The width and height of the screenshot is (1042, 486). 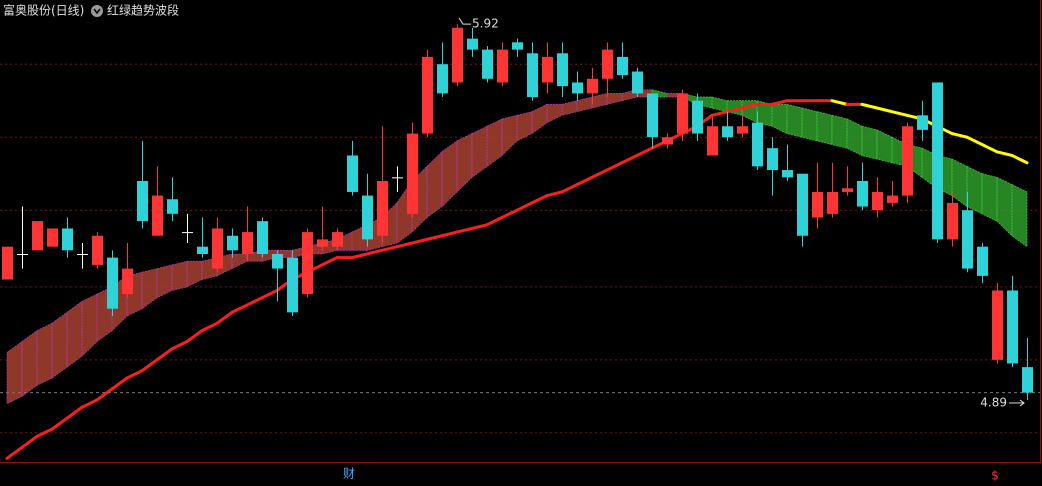 I want to click on indicator-icon, so click(x=97, y=11).